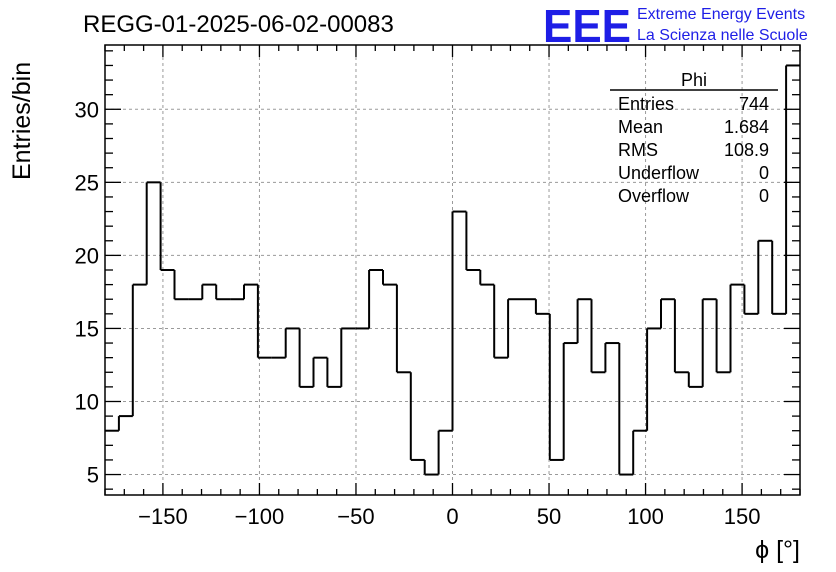 This screenshot has height=572, width=836. What do you see at coordinates (742, 516) in the screenshot?
I see `x-tick-label: 150` at bounding box center [742, 516].